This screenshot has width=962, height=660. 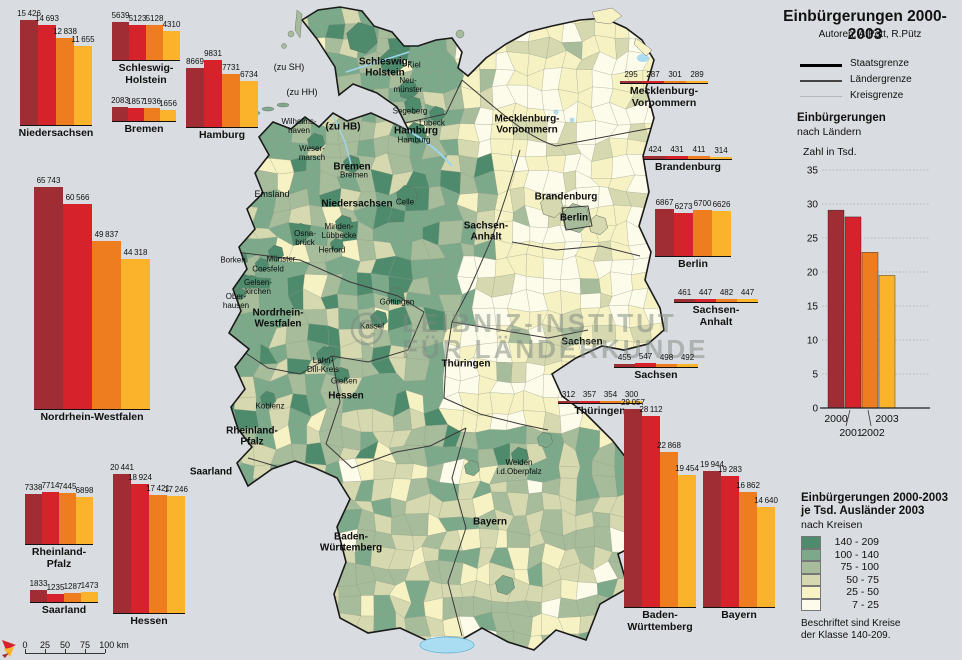 I want to click on logo-red-shape, so click(x=9, y=645).